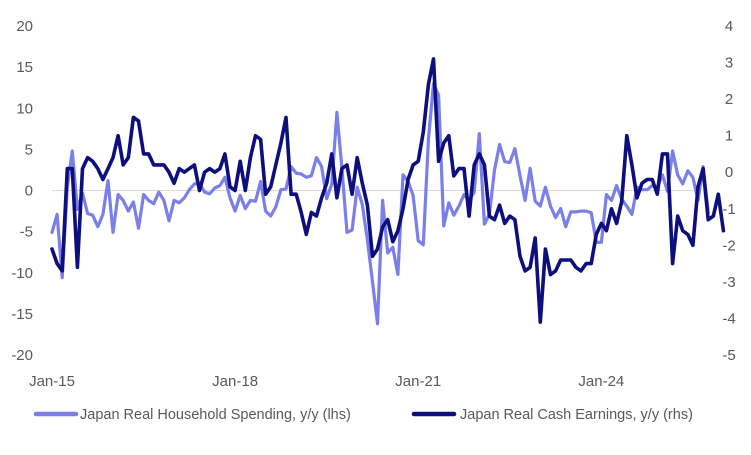  Describe the element at coordinates (24, 108) in the screenshot. I see `y-left-tick-label: 10` at that location.